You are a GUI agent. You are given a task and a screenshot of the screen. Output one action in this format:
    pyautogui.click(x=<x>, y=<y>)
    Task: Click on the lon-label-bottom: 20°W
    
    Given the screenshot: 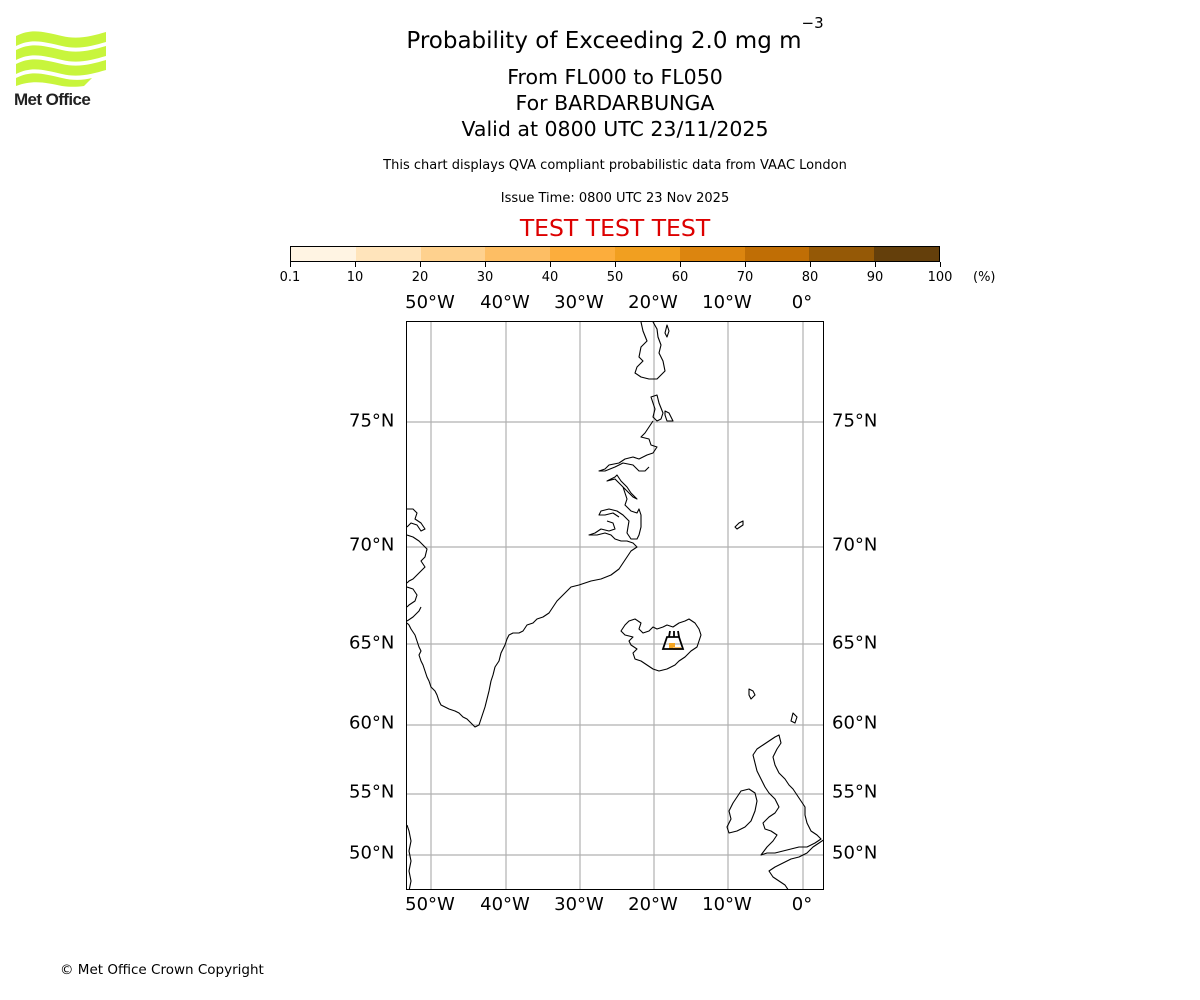 What is the action you would take?
    pyautogui.click(x=653, y=904)
    